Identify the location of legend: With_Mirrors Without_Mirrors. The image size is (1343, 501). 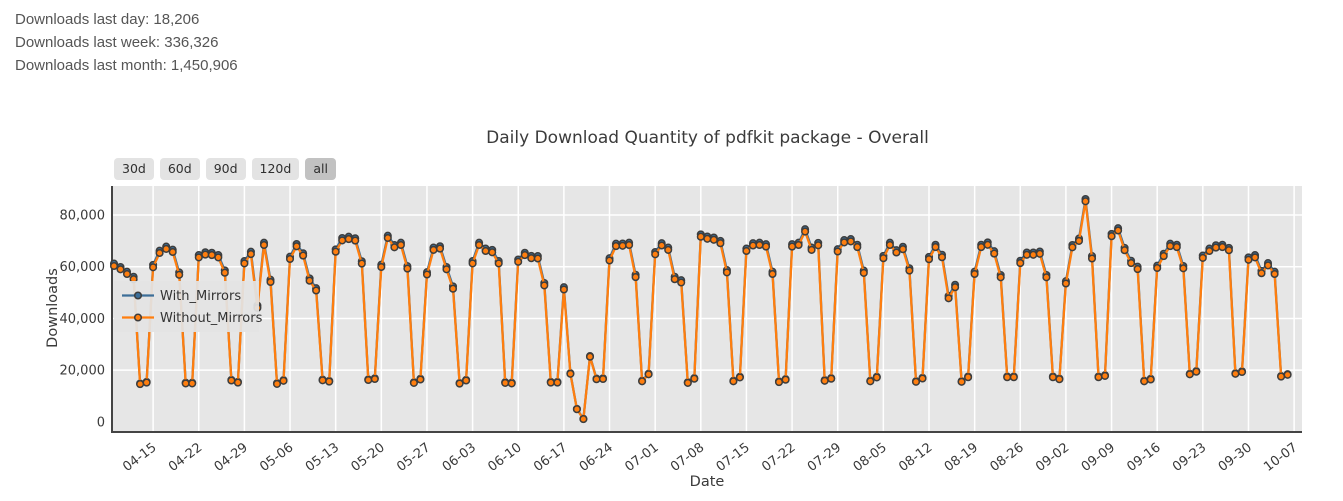
(188, 306).